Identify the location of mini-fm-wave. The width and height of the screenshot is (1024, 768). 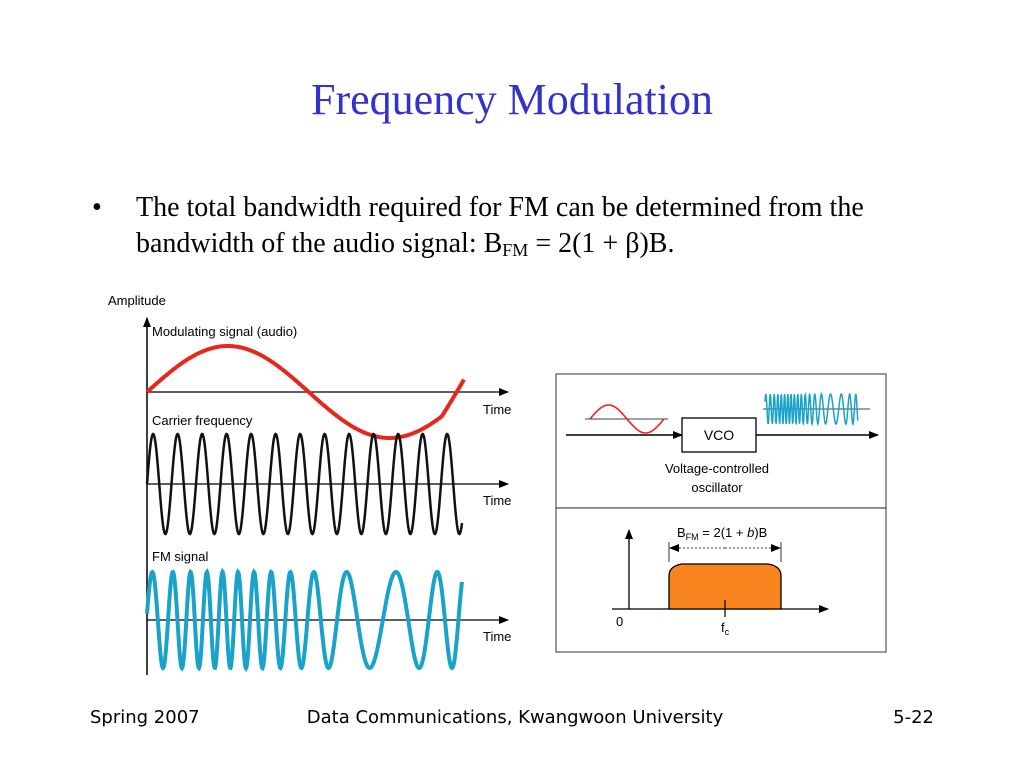
(811, 409).